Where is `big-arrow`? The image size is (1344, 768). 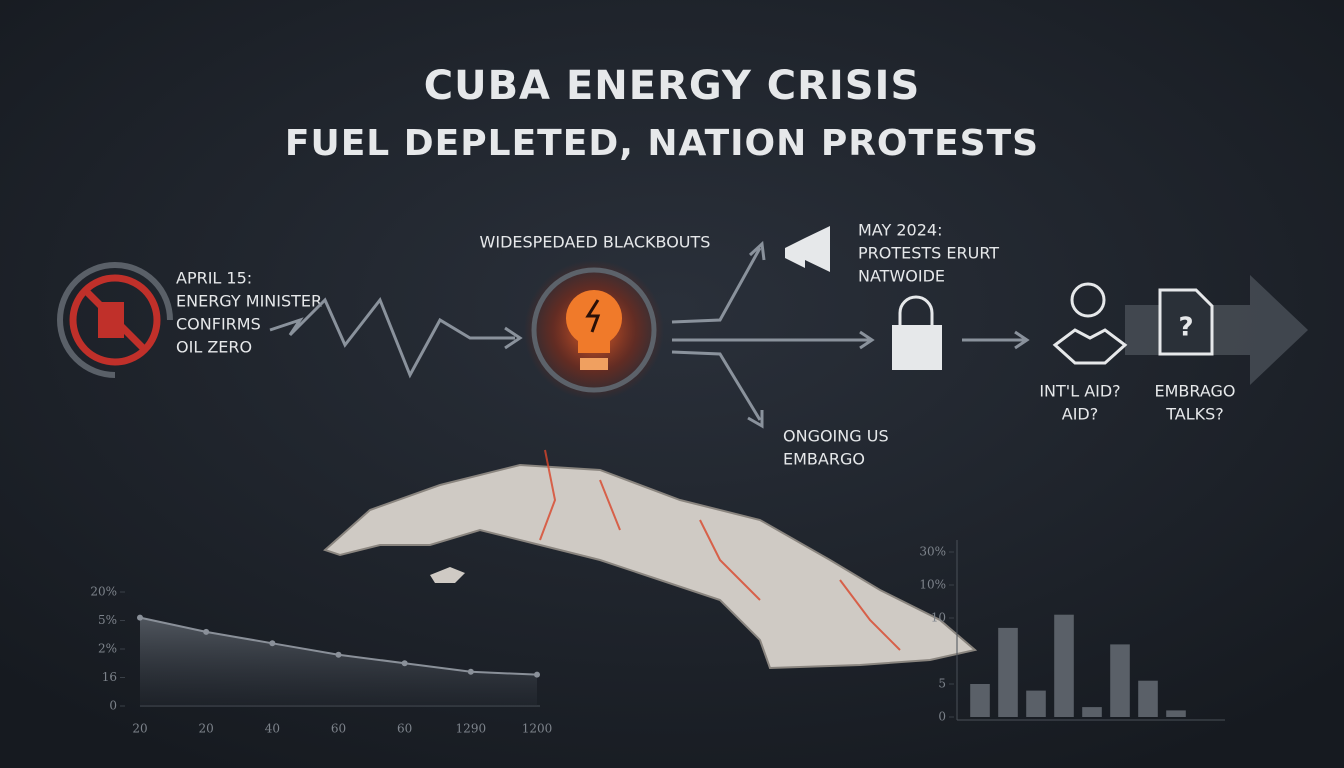 big-arrow is located at coordinates (1216, 330).